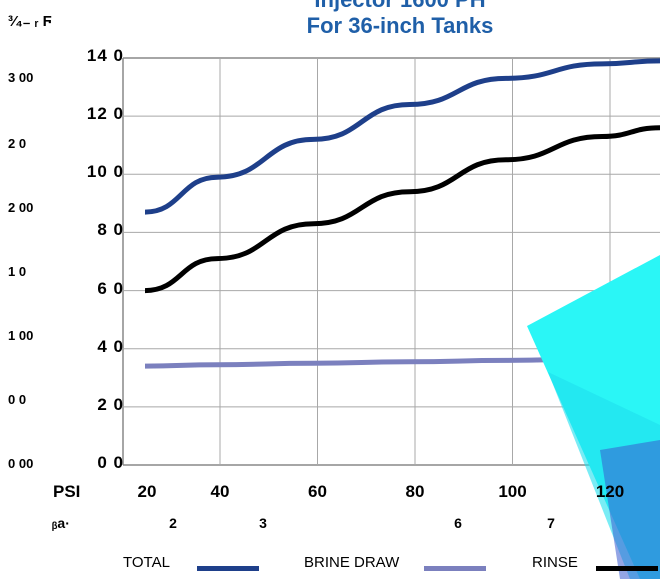 The image size is (660, 579). What do you see at coordinates (105, 172) in the screenshot?
I see `y-tick-label: 10 0` at bounding box center [105, 172].